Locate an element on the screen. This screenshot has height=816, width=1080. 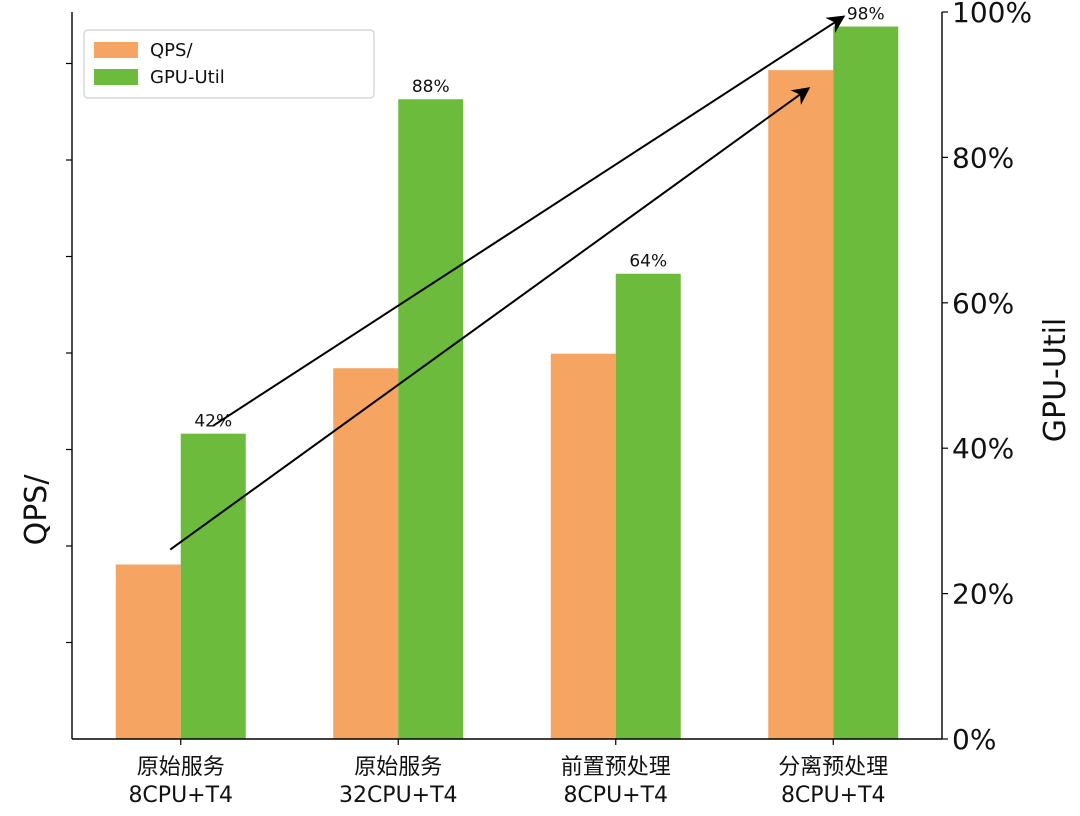
legend-label-1: GPU-Util is located at coordinates (187, 77).